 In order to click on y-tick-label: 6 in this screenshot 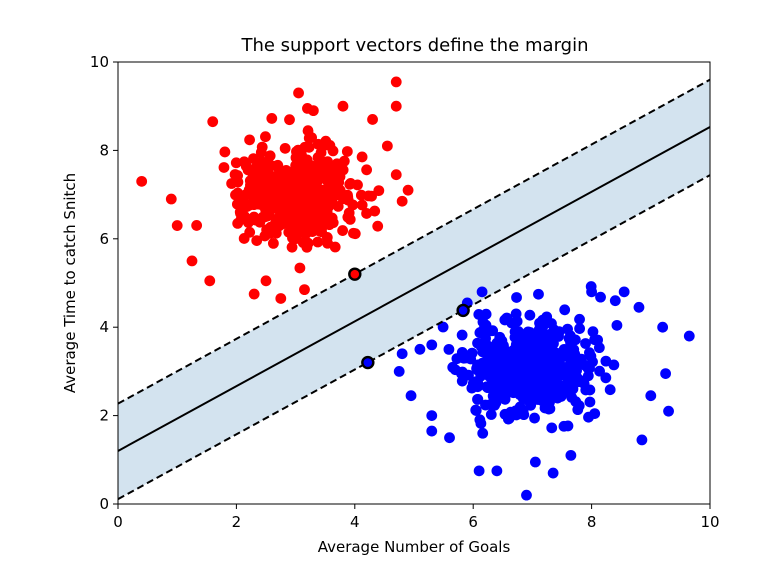, I will do `click(104, 239)`.